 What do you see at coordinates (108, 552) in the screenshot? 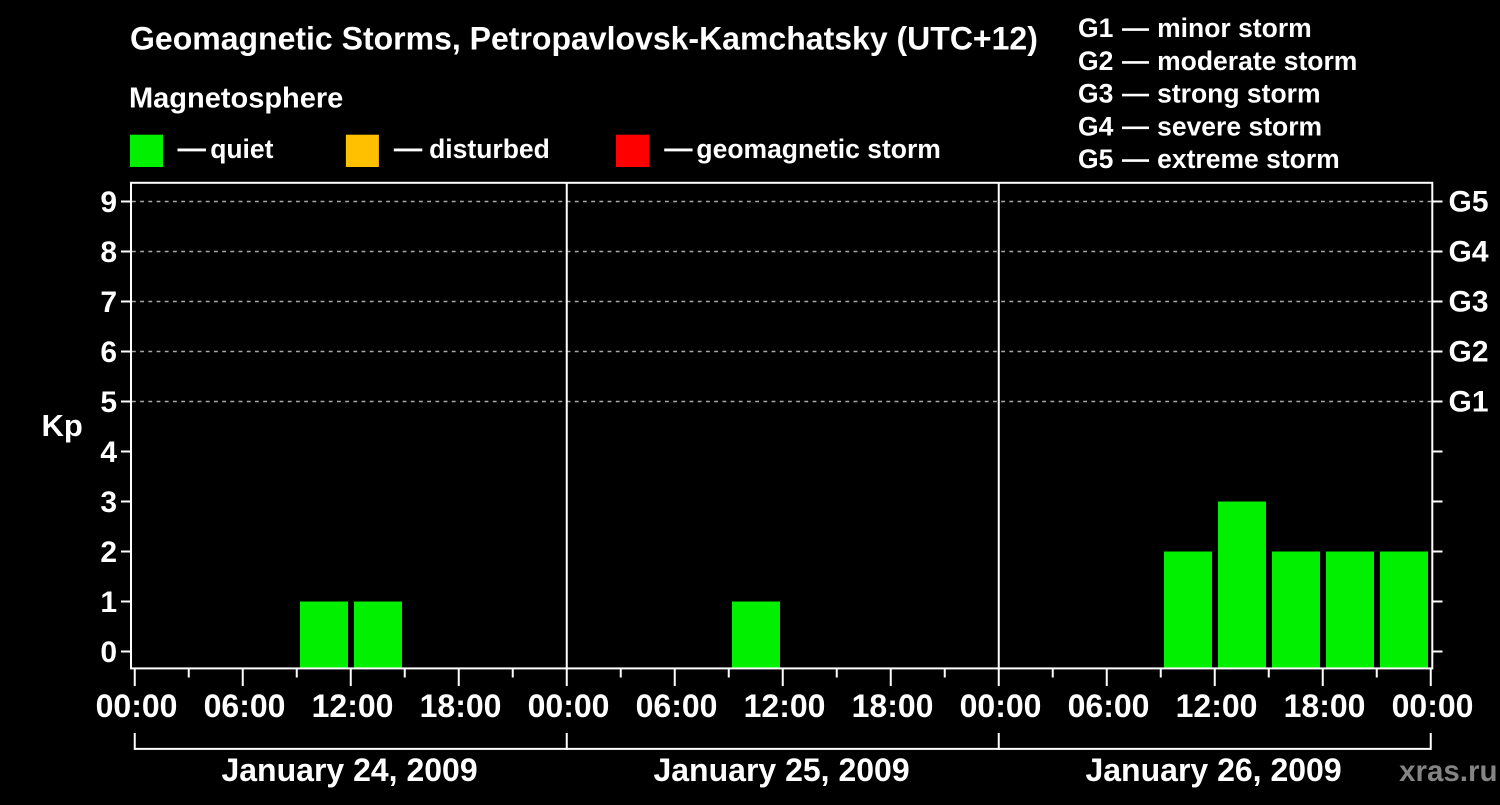
I see `svg-text: 2` at bounding box center [108, 552].